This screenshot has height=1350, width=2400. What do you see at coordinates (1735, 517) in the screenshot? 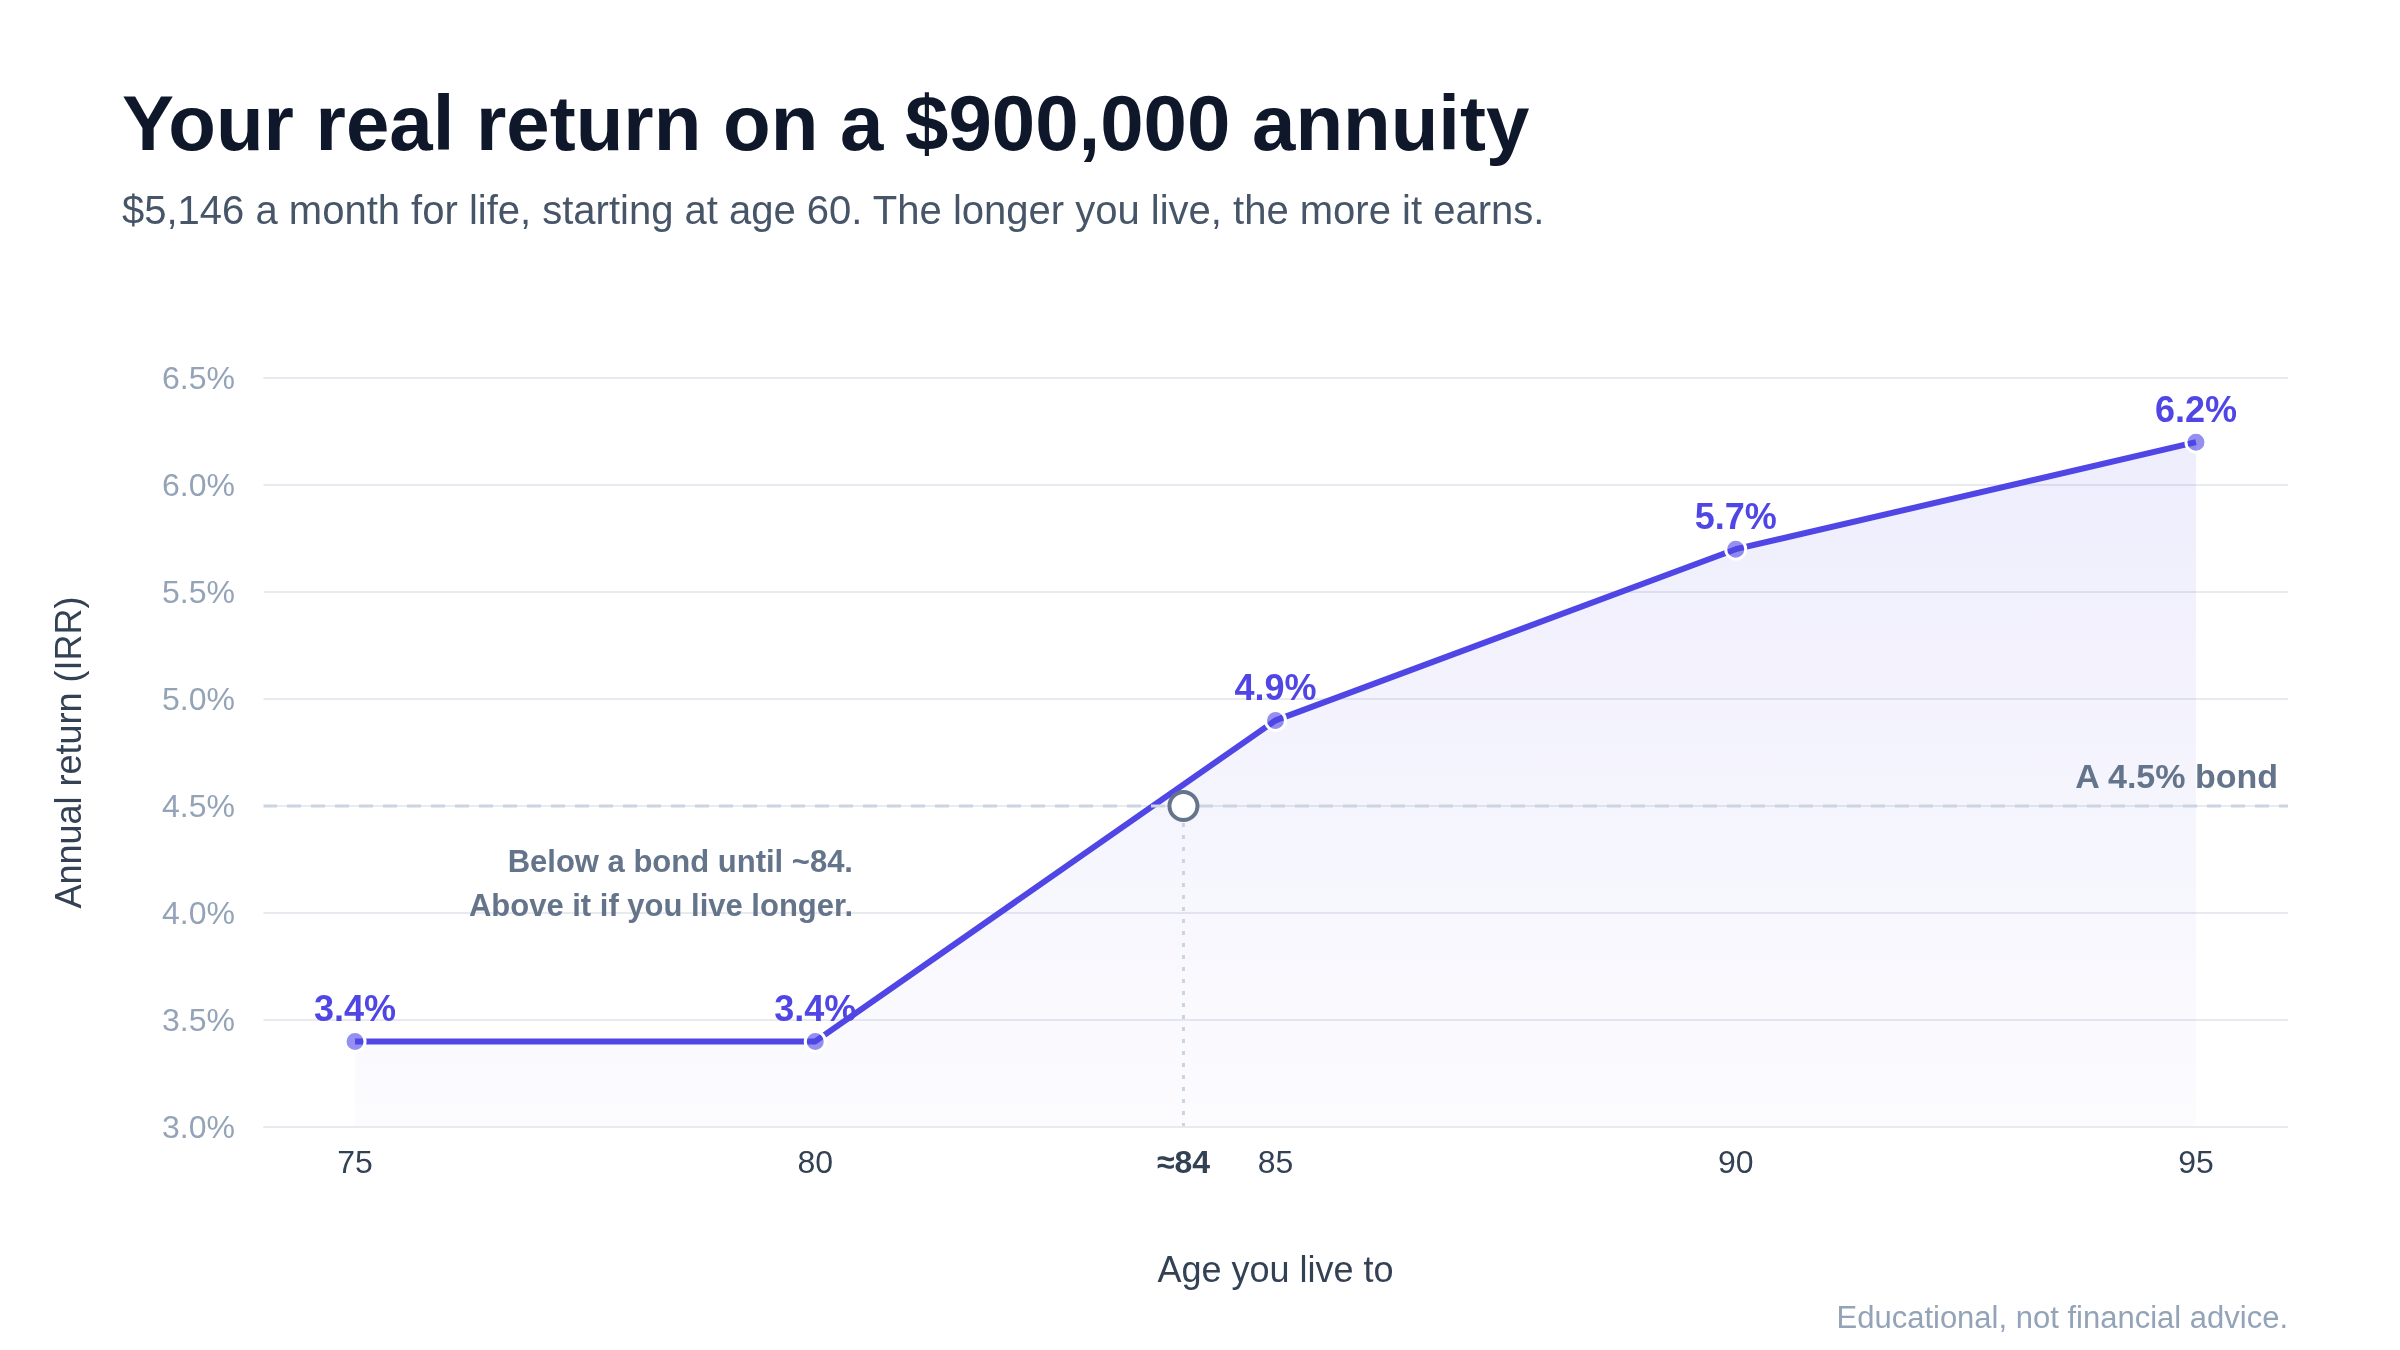
I see `data-label: 5.7%` at bounding box center [1735, 517].